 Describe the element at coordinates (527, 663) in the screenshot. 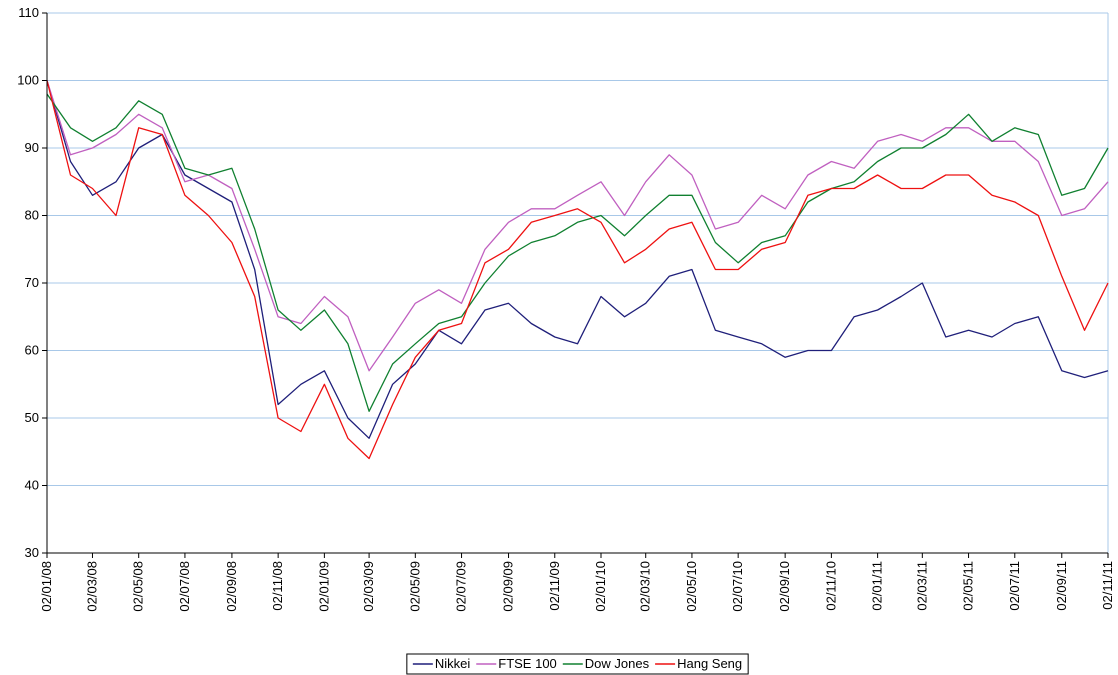

I see `legend-label: FTSE 100` at that location.